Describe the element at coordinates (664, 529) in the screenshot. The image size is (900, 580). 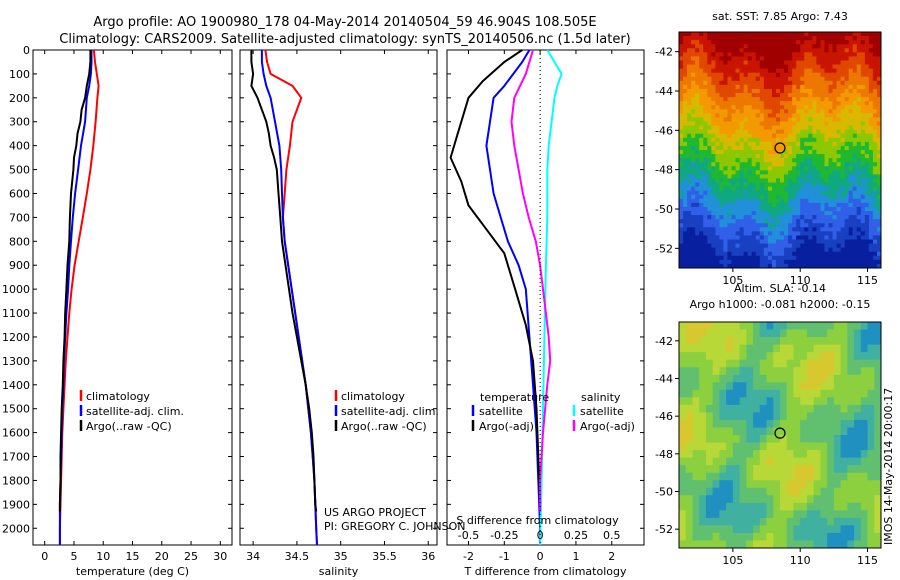
I see `y-tick-label: -52` at that location.